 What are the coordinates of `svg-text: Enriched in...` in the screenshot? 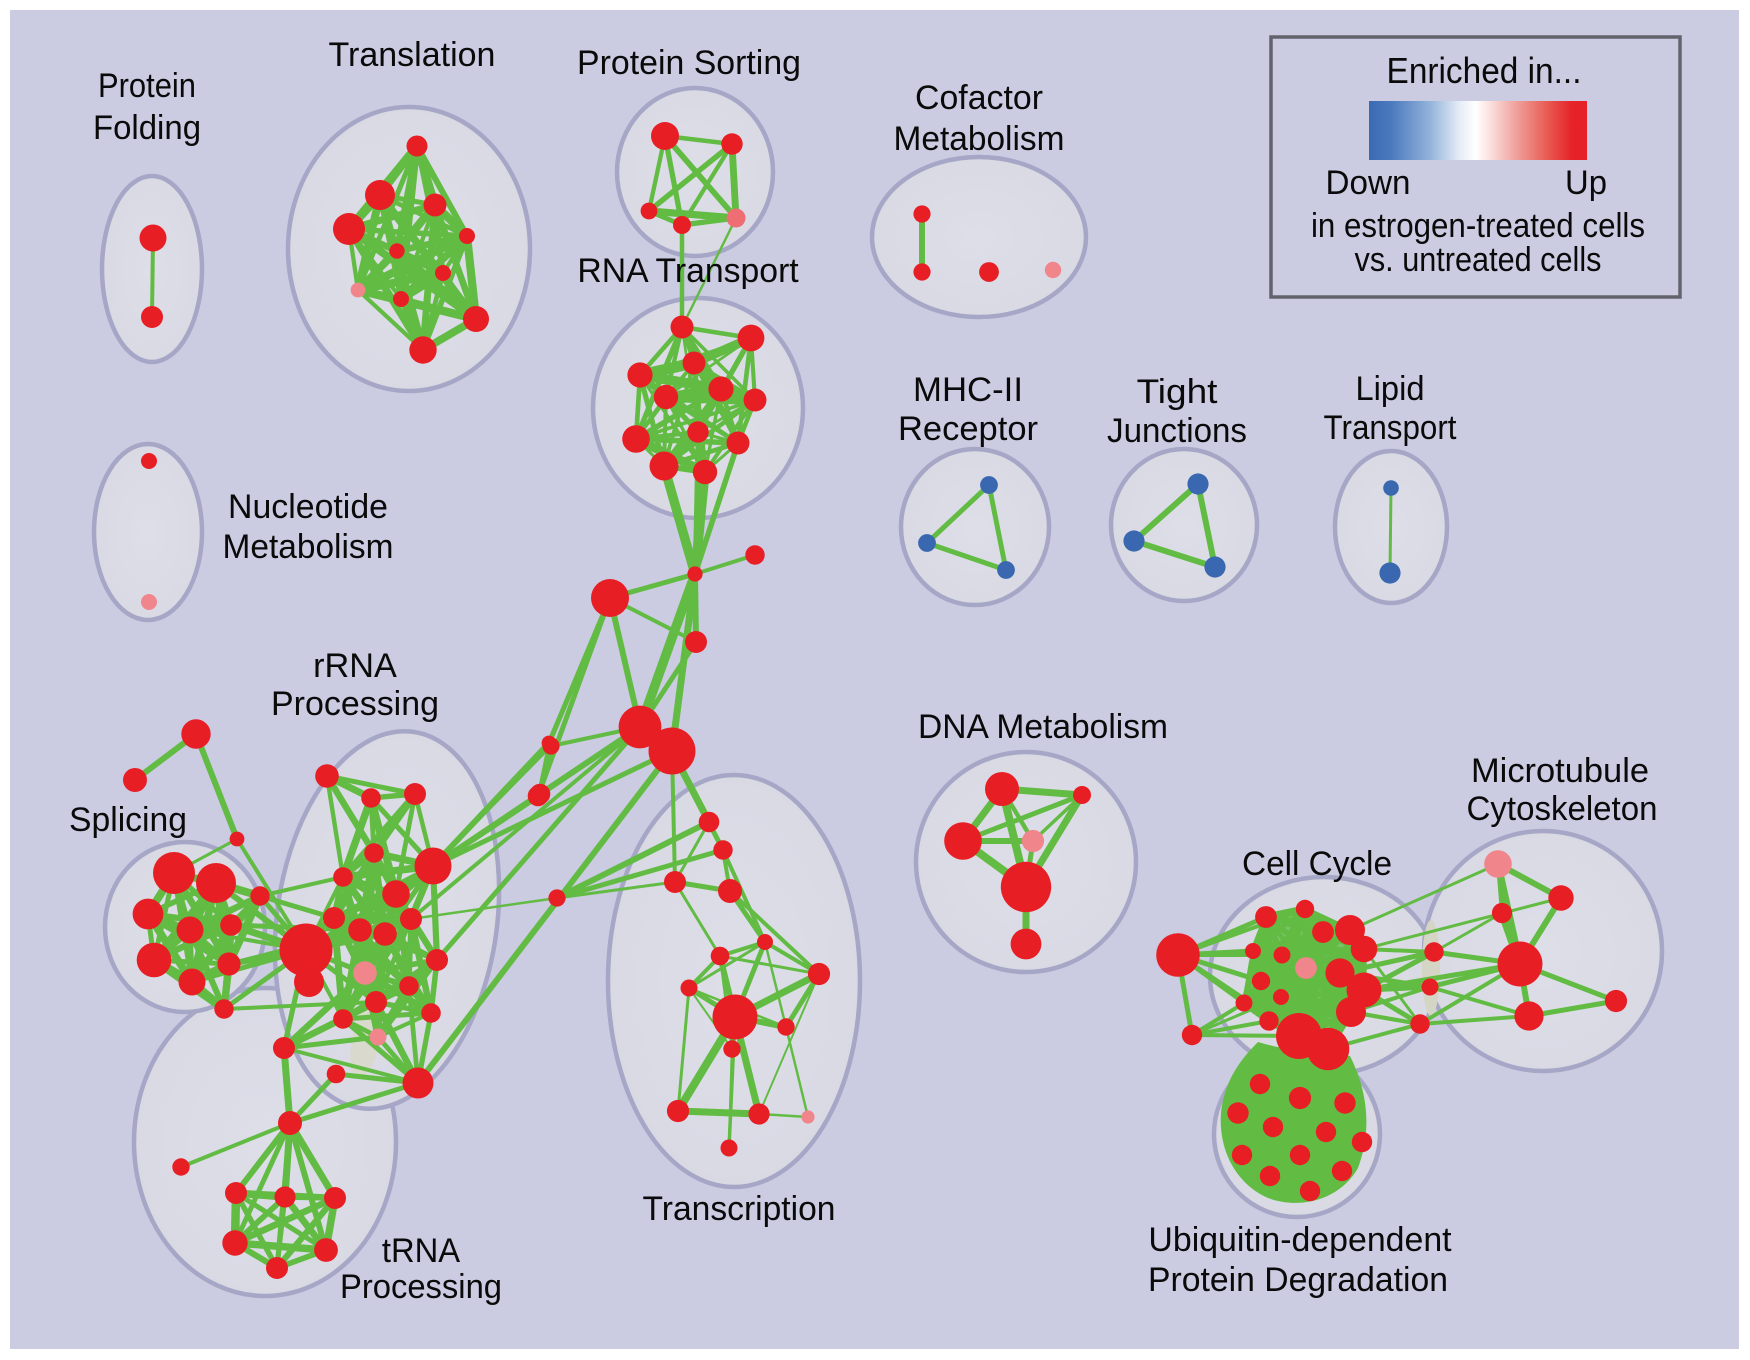 It's located at (1484, 71).